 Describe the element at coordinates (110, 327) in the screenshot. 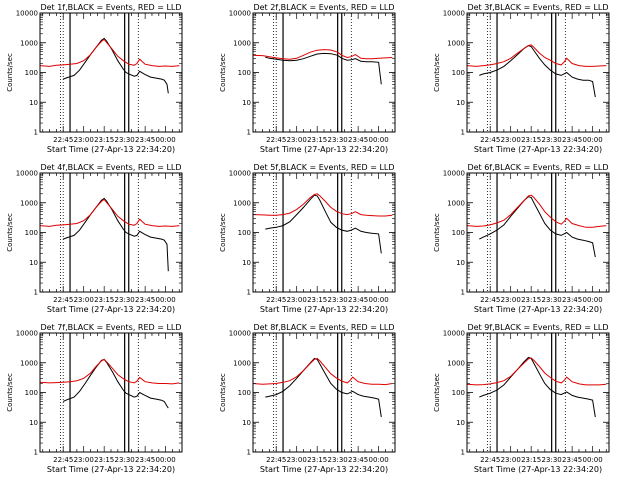

I see `panel-title: Det 7f,BLACK = Events, RED = LLD` at that location.